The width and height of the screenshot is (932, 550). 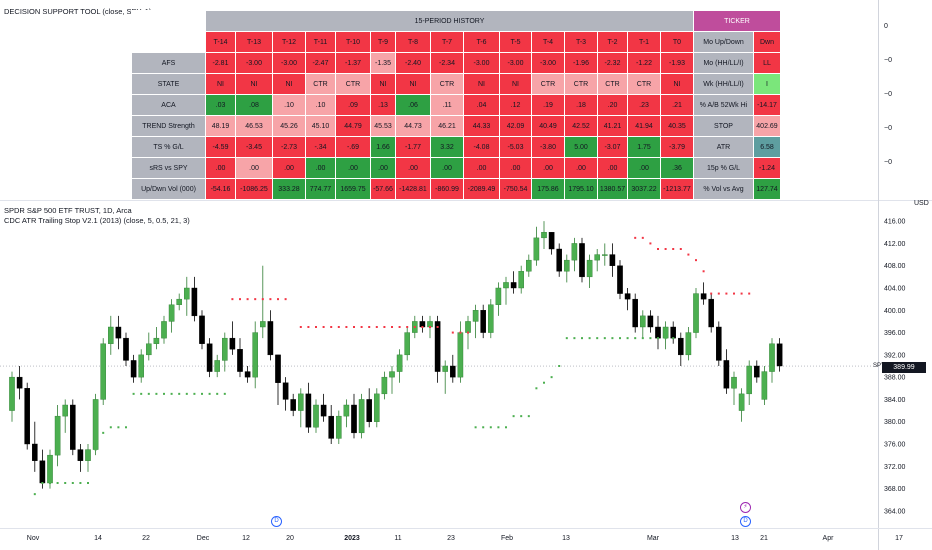 What do you see at coordinates (447, 42) in the screenshot?
I see `period-header: T-7` at bounding box center [447, 42].